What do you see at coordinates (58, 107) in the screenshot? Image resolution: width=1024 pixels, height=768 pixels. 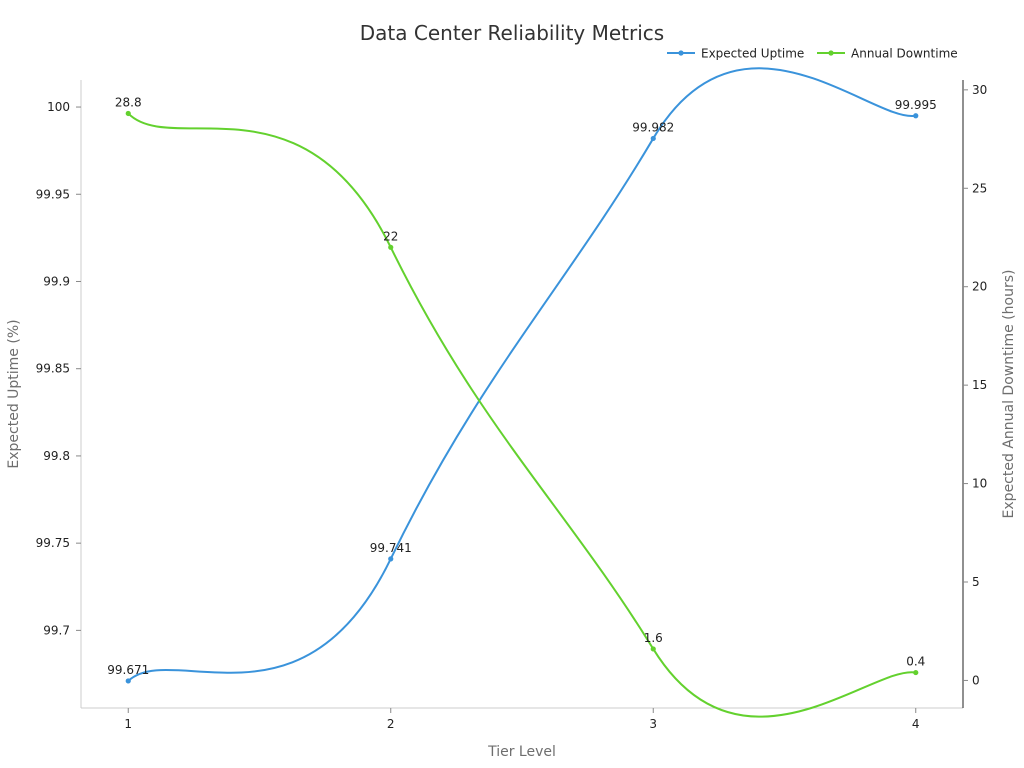 I see `y-tick-label-left: 100` at bounding box center [58, 107].